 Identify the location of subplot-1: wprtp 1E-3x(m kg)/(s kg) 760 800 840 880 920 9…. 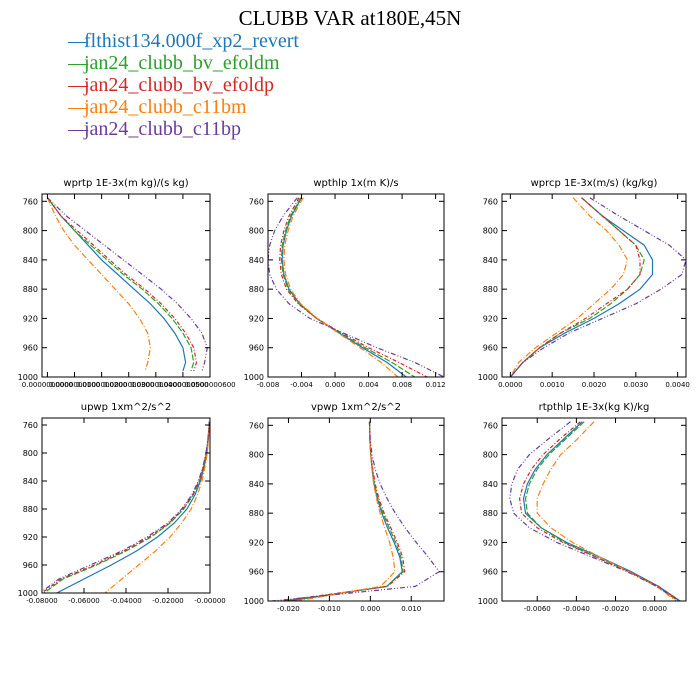
(127, 283).